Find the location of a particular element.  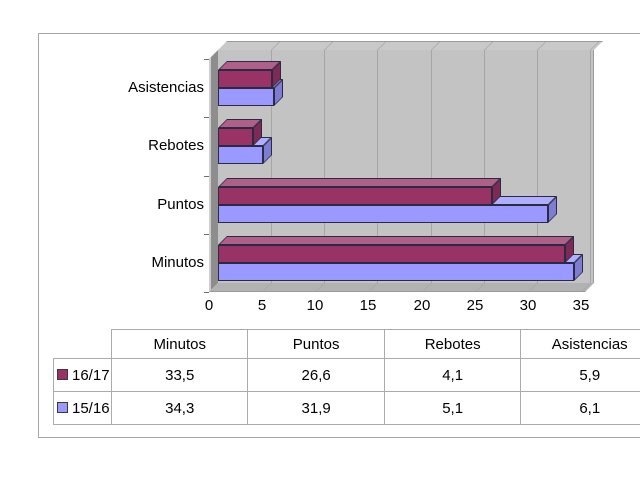

legend-cell-16-17: 16/17 is located at coordinates (82, 375).